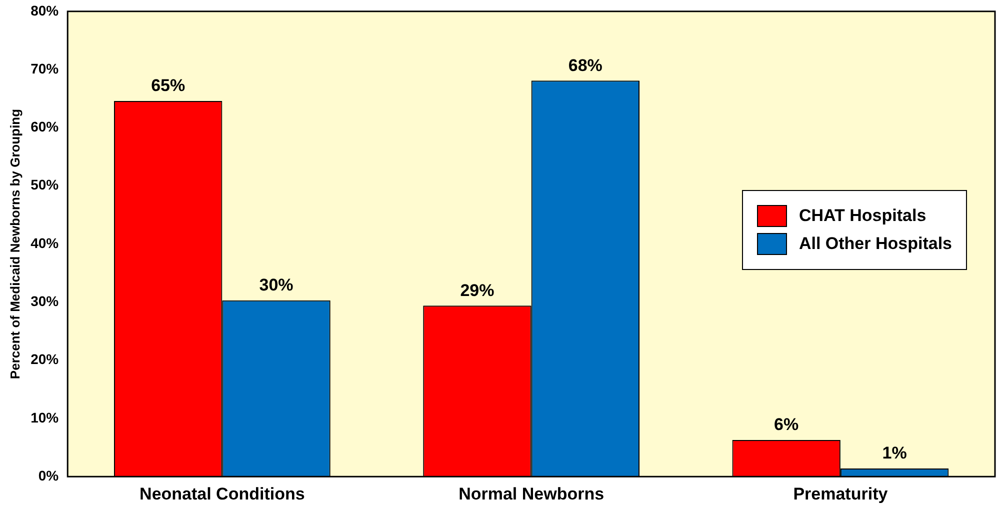 Image resolution: width=997 pixels, height=517 pixels. I want to click on legend-label: All Other Hospitals, so click(875, 244).